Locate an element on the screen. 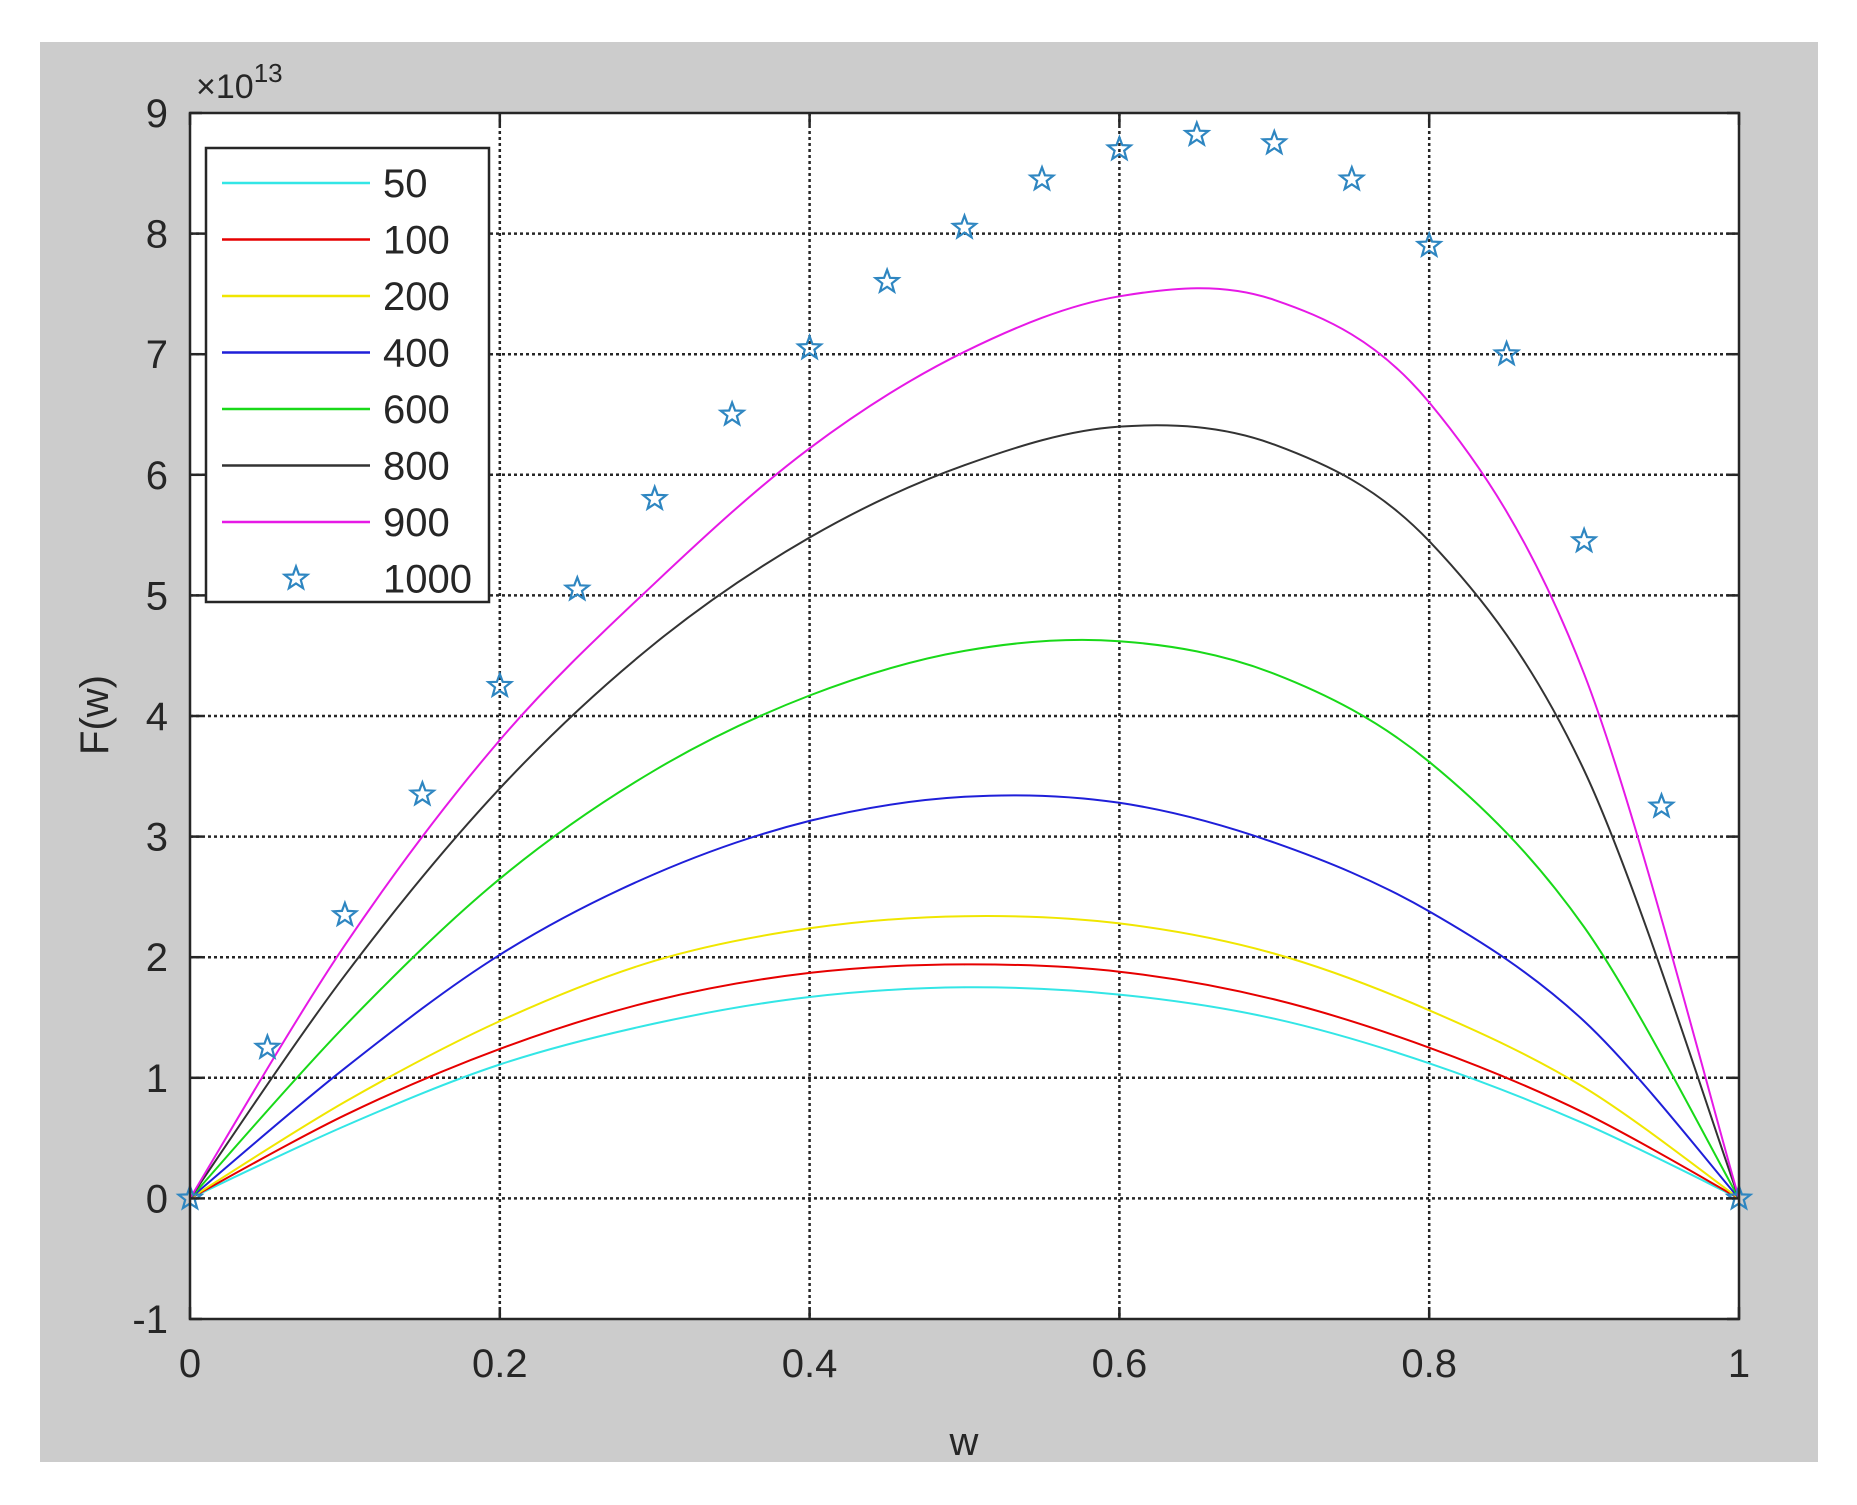 The width and height of the screenshot is (1857, 1505). legend-label: 1000 is located at coordinates (427, 580).